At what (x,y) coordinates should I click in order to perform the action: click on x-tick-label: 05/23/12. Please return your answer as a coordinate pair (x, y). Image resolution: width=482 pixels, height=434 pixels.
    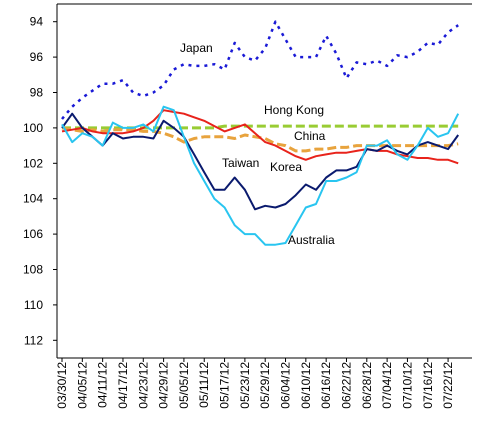
    Looking at the image, I should click on (245, 385).